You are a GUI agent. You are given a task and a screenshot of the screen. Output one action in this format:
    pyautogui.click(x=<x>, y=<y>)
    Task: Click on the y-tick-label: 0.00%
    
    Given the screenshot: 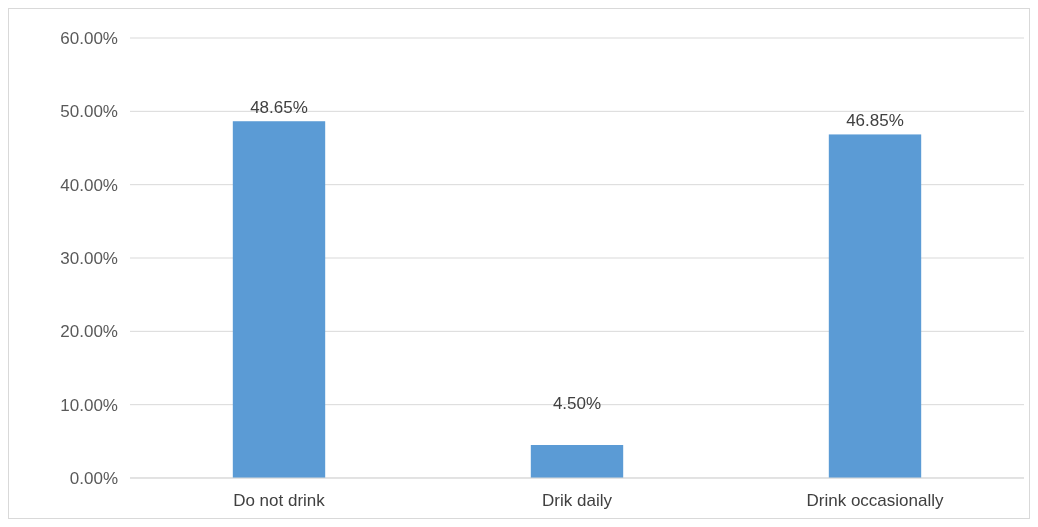 What is the action you would take?
    pyautogui.click(x=93, y=478)
    